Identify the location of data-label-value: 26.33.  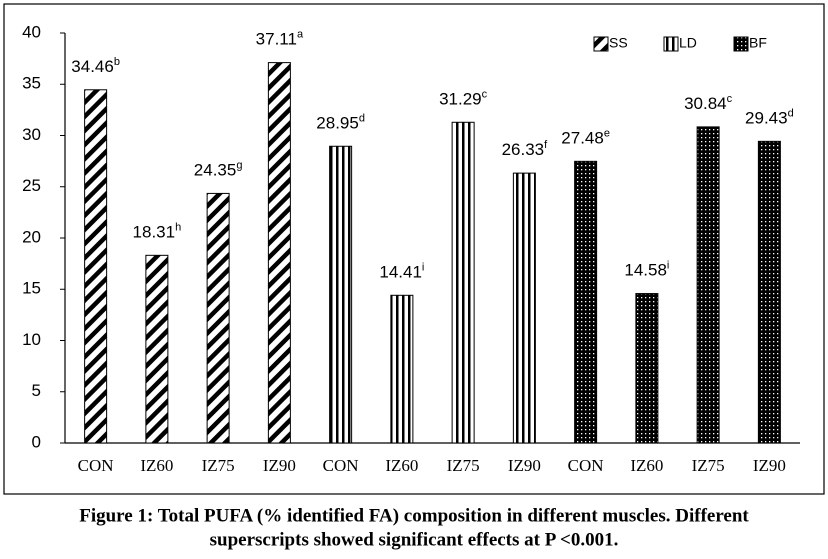
(523, 150).